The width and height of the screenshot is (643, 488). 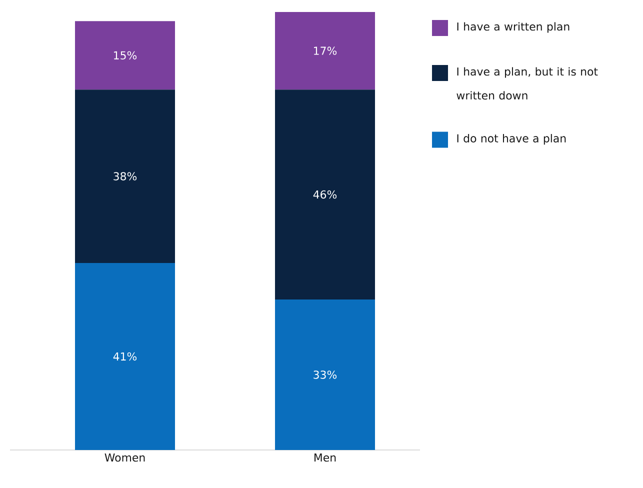 What do you see at coordinates (513, 27) in the screenshot?
I see `legend-label: I have a written plan` at bounding box center [513, 27].